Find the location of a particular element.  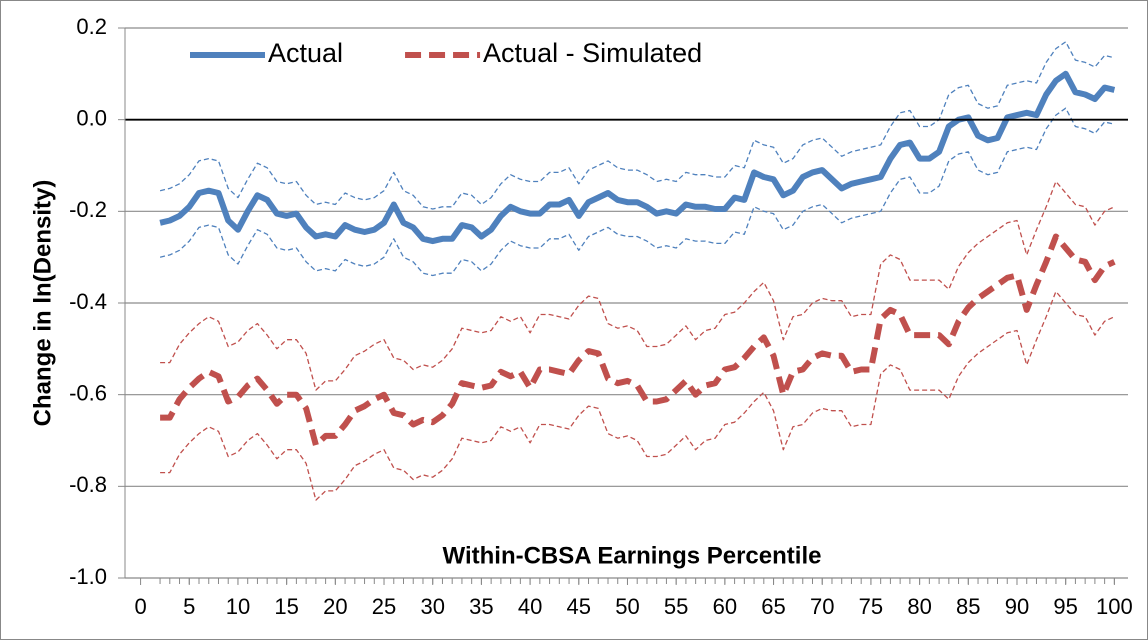

x-tick-label: 80 is located at coordinates (919, 606).